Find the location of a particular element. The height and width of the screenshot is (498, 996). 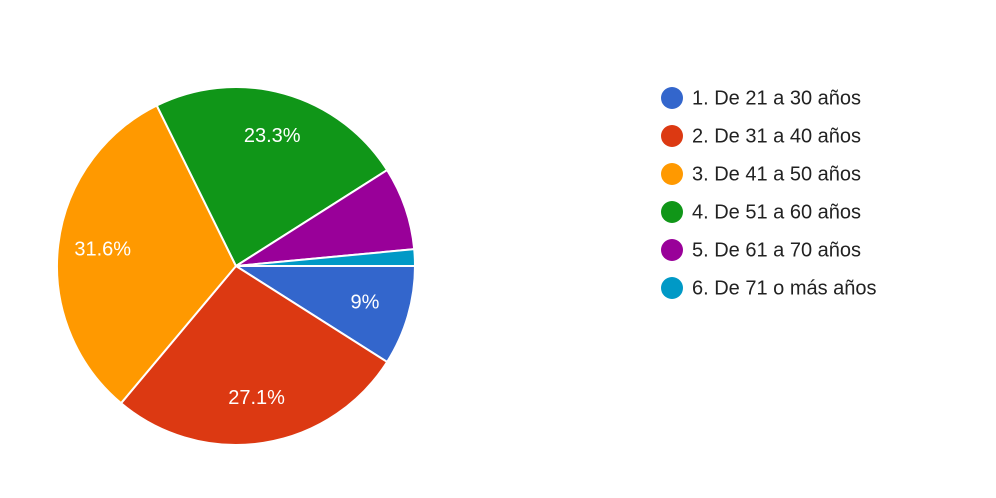

slice-label: 27.1% is located at coordinates (256, 398).